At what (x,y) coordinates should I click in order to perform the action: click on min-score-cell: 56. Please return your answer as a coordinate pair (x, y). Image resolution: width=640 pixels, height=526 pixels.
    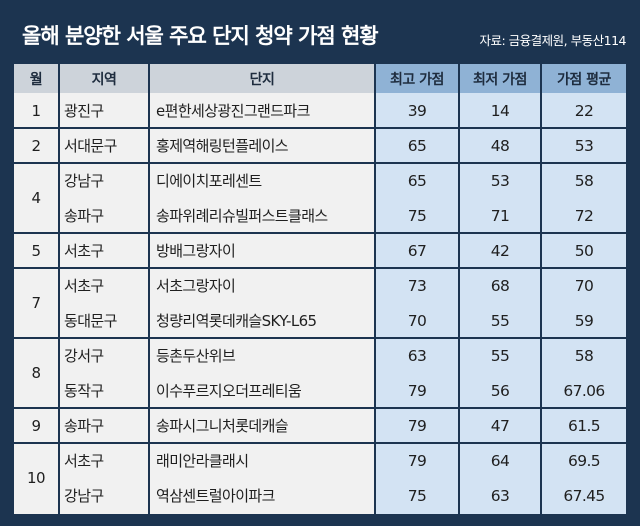
    Looking at the image, I should click on (500, 390).